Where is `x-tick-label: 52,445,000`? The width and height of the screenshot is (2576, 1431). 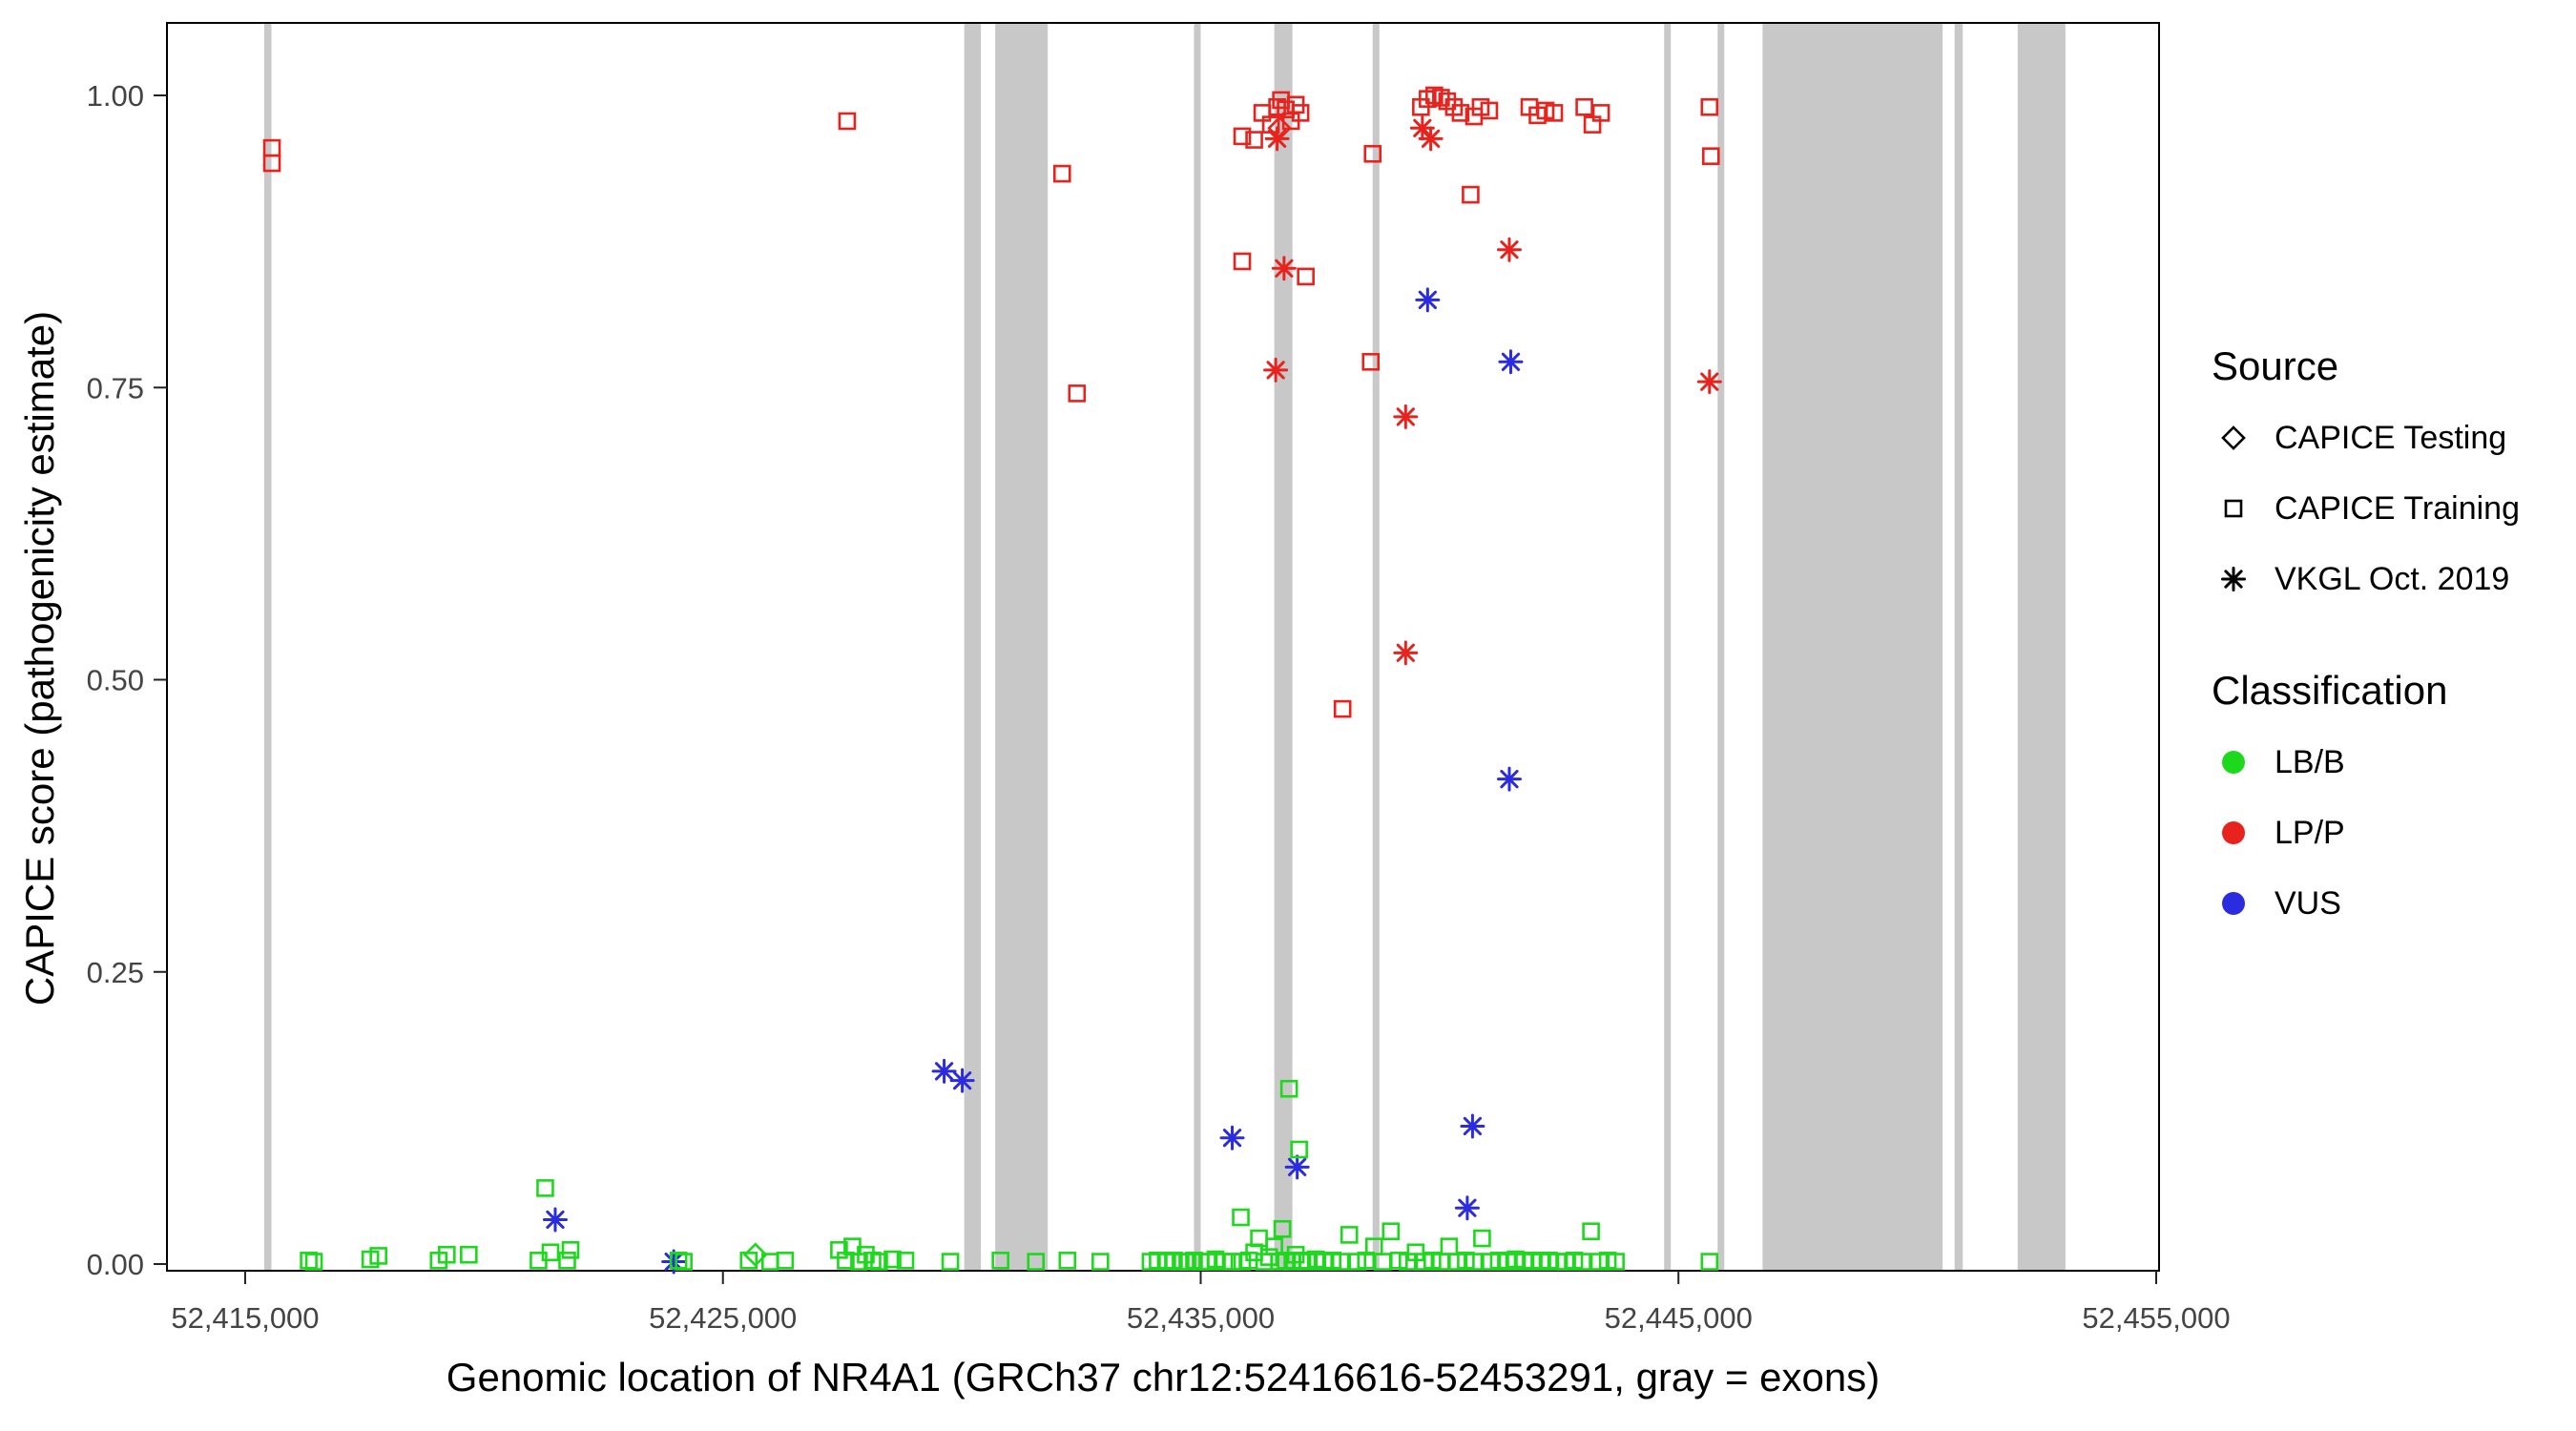
x-tick-label: 52,445,000 is located at coordinates (1679, 1318).